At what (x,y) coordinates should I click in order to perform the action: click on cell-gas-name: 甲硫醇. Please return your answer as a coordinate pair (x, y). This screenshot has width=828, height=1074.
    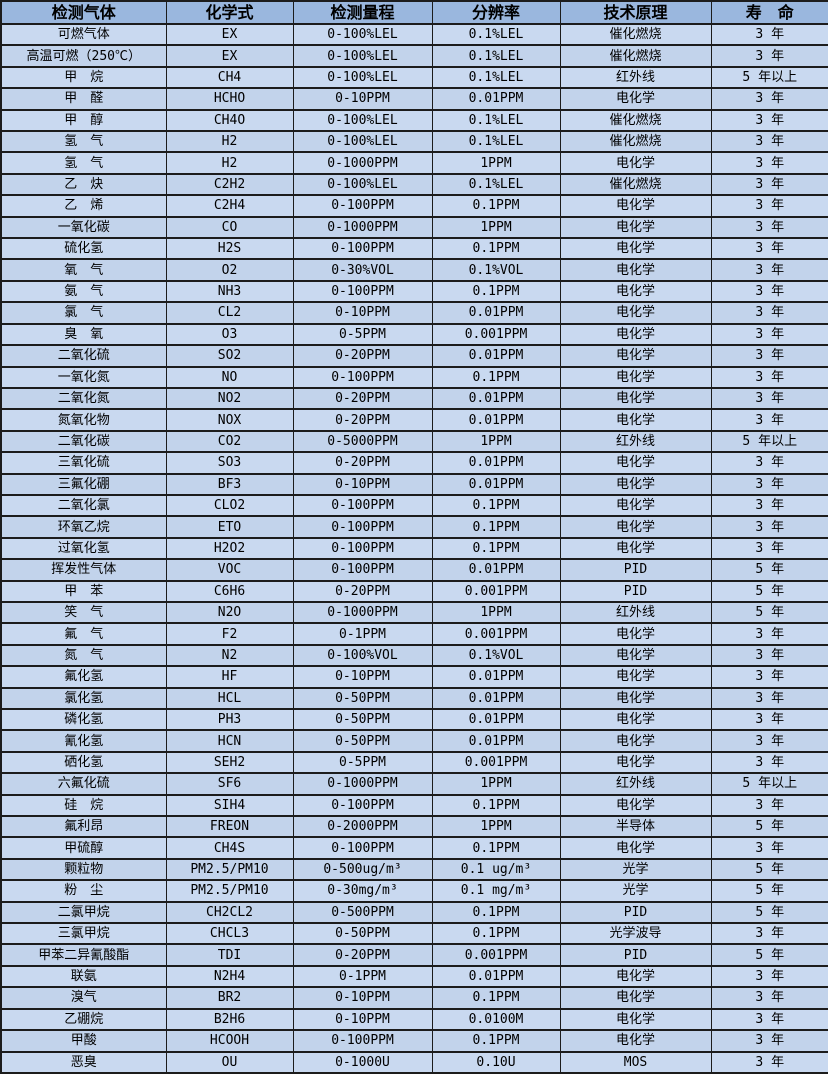
    Looking at the image, I should click on (83, 848).